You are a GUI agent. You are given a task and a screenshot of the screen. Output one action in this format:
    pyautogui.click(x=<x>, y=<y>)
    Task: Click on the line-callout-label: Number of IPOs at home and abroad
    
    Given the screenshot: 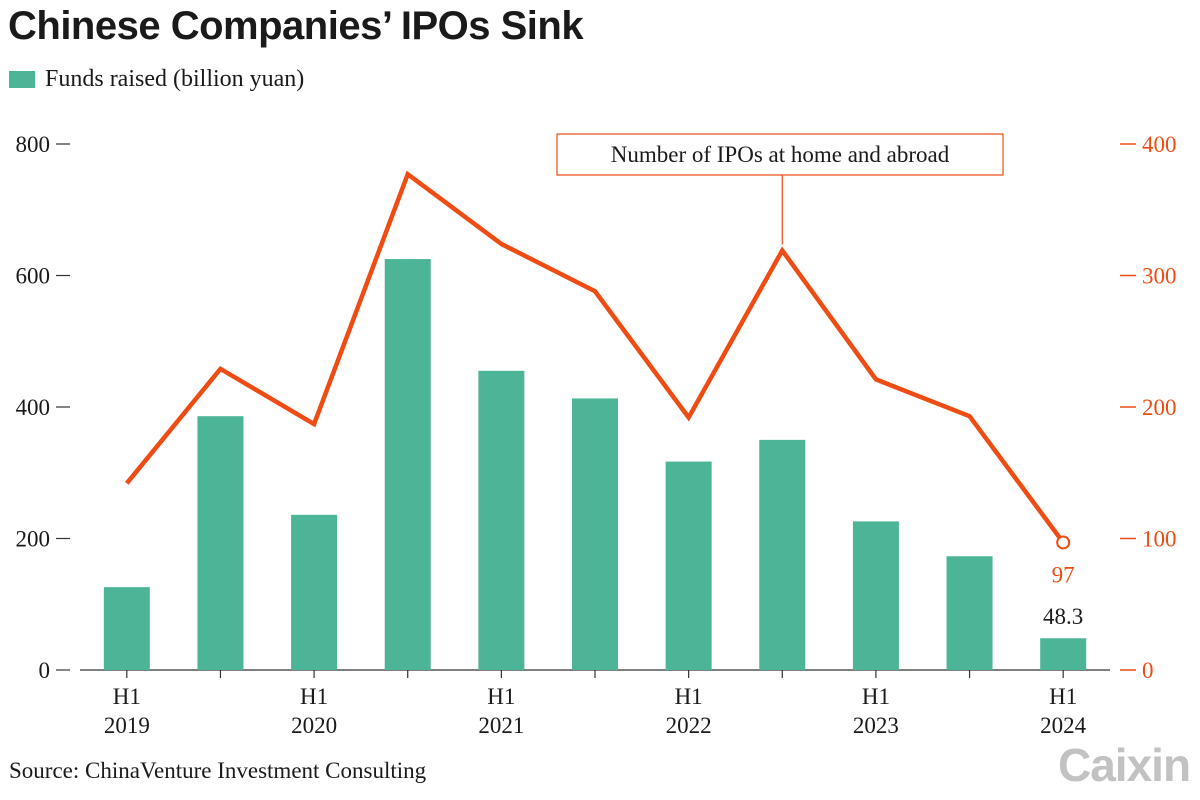 What is the action you would take?
    pyautogui.click(x=780, y=154)
    